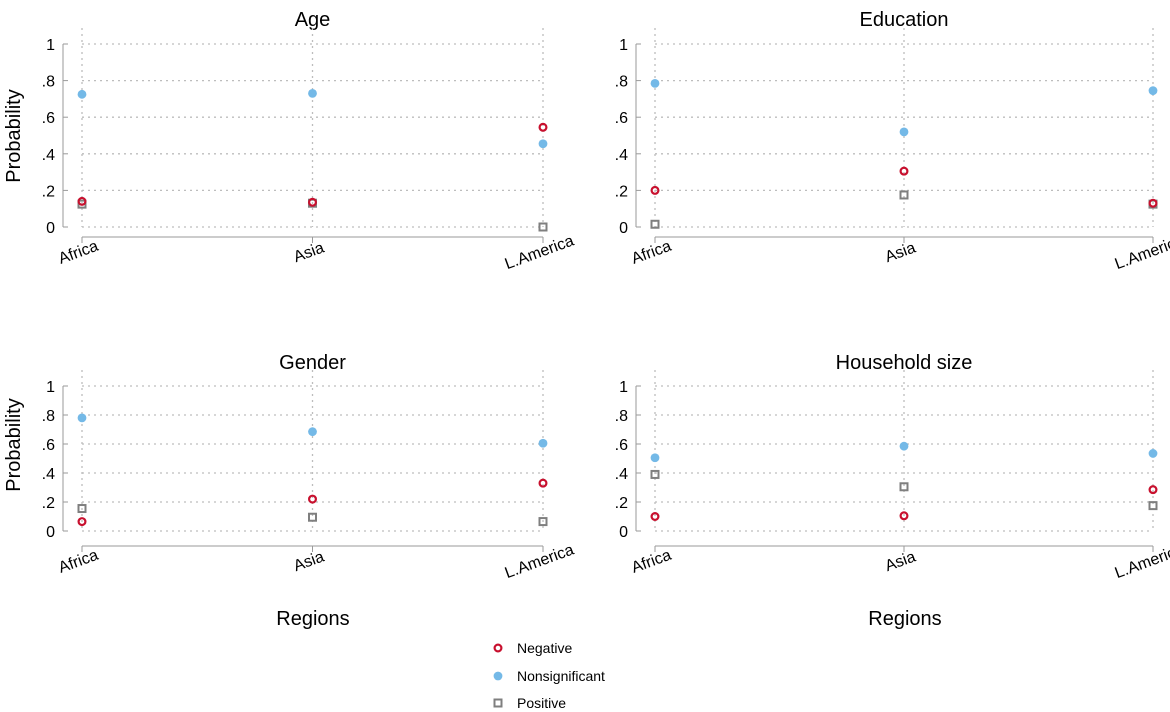 This screenshot has height=712, width=1170. I want to click on legend-label-positive: Positive, so click(541, 703).